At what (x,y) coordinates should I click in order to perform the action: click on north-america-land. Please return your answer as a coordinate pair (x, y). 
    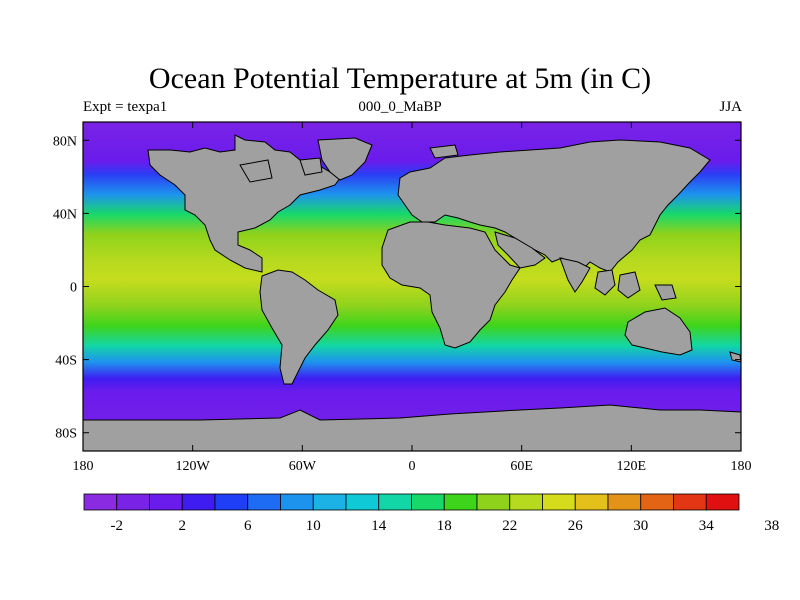
    Looking at the image, I should click on (244, 203).